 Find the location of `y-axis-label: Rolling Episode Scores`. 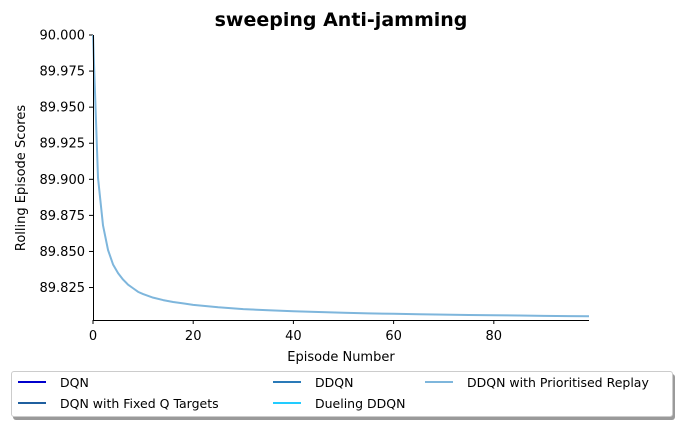

y-axis-label: Rolling Episode Scores is located at coordinates (21, 178).